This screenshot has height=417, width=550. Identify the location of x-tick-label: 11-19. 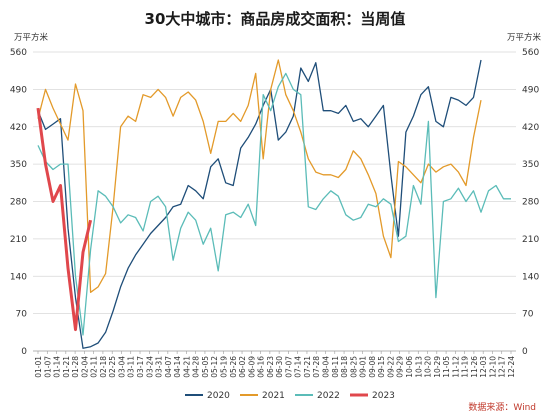
(465, 367).